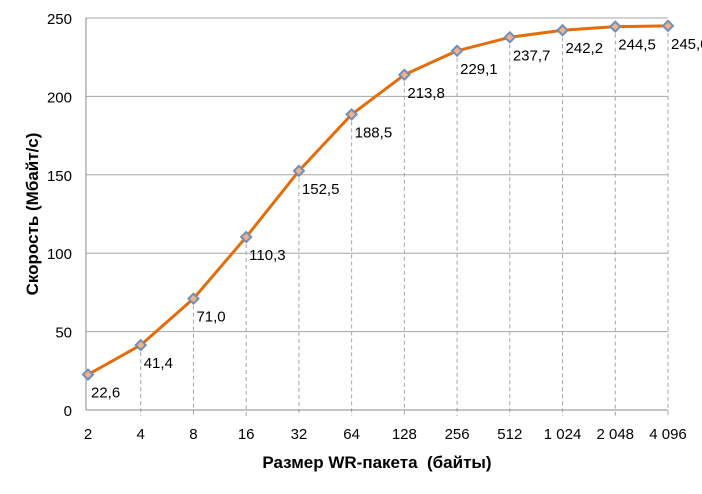  Describe the element at coordinates (351, 434) in the screenshot. I see `x-tick-label: 64` at that location.